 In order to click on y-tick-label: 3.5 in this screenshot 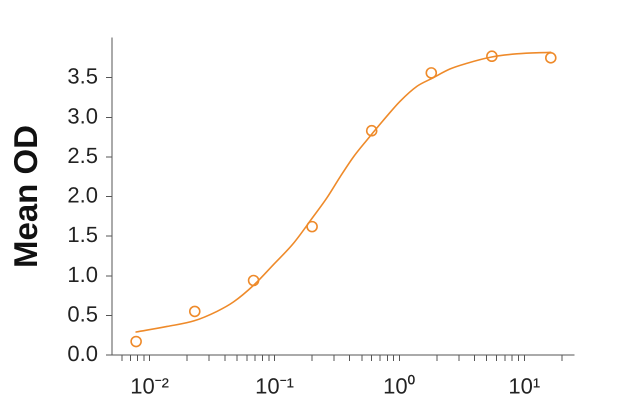, I will do `click(82, 76)`.